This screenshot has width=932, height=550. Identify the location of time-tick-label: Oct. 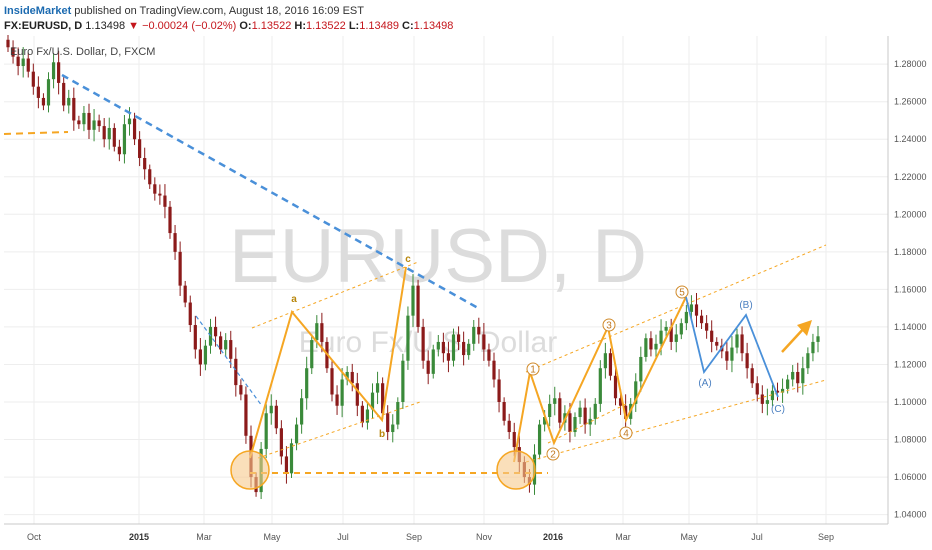
(34, 537).